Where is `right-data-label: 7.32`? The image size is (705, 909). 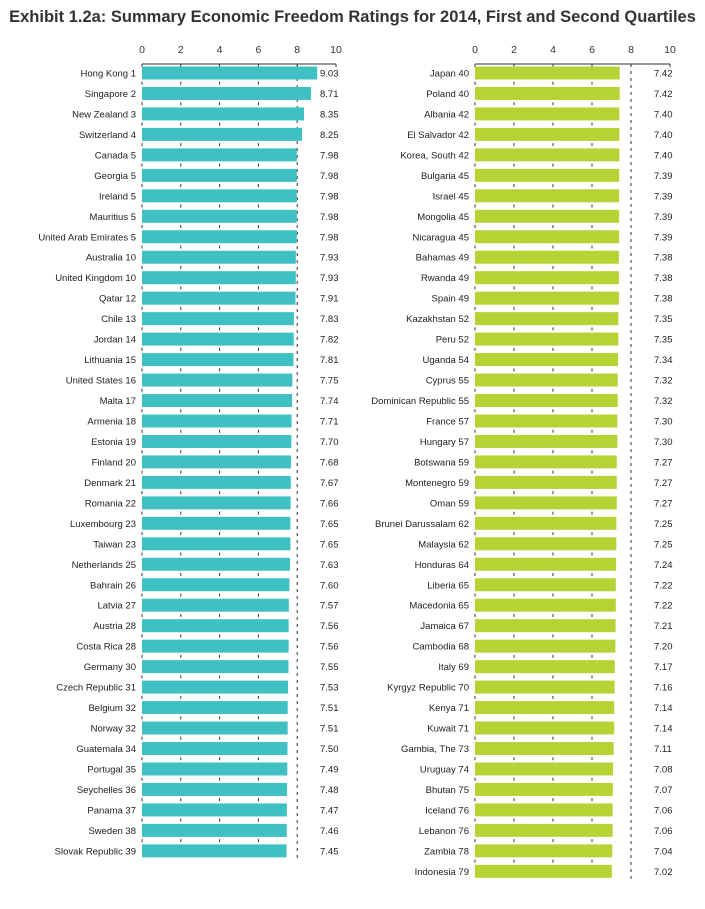 right-data-label: 7.32 is located at coordinates (663, 381).